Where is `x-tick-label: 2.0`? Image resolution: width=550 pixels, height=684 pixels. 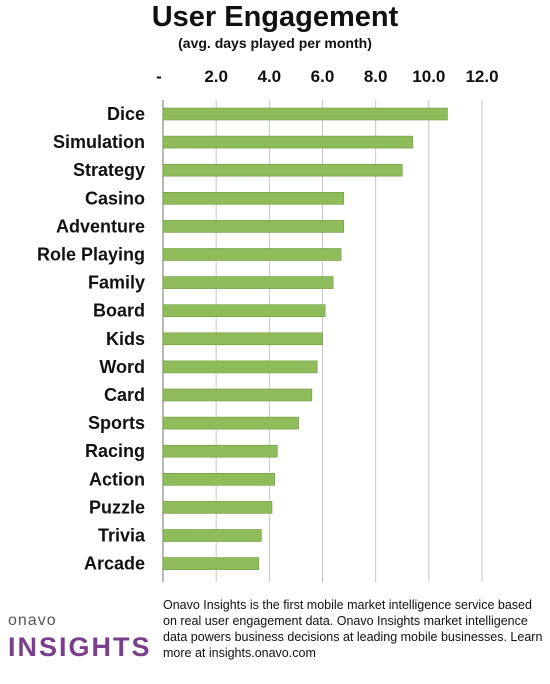
x-tick-label: 2.0 is located at coordinates (216, 76).